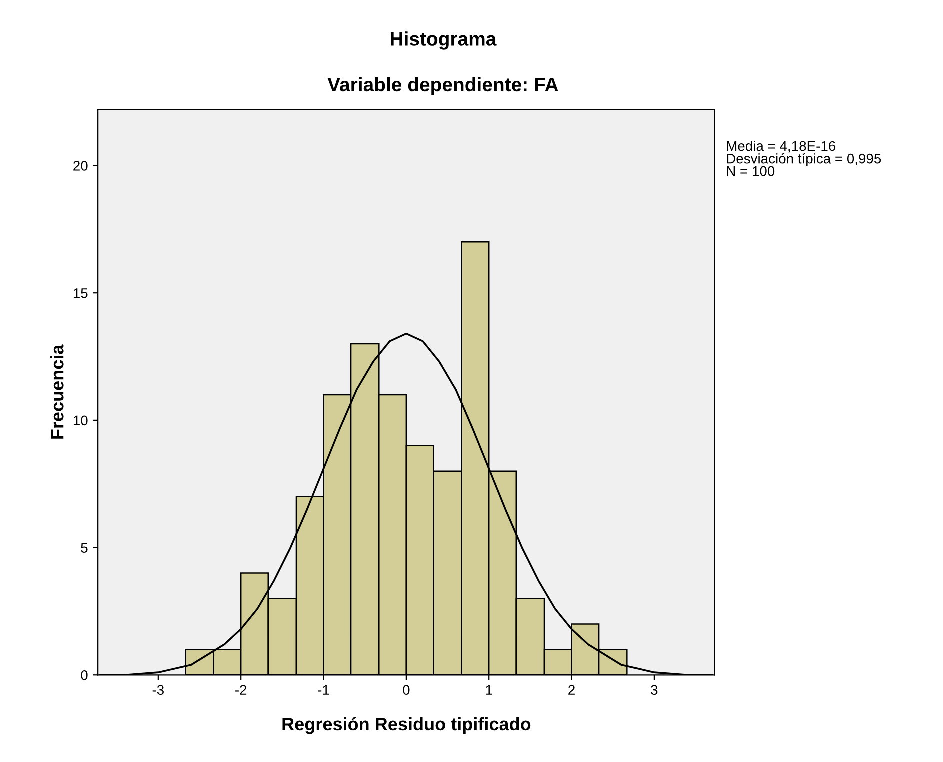 The image size is (943, 762). Describe the element at coordinates (158, 690) in the screenshot. I see `x-tick-label: -3` at that location.